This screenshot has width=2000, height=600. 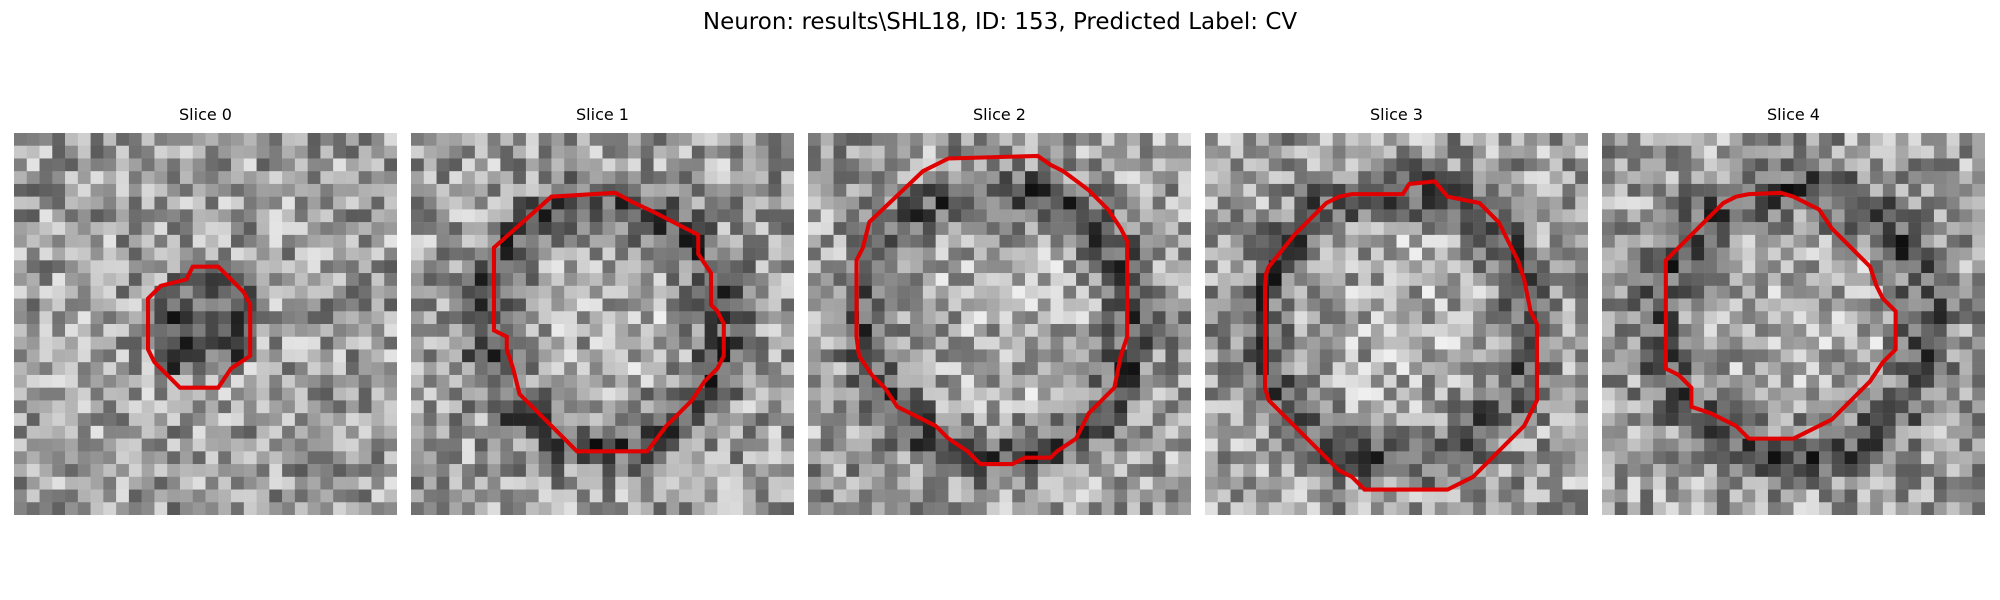 I want to click on slice-title: Slice 3, so click(x=1396, y=114).